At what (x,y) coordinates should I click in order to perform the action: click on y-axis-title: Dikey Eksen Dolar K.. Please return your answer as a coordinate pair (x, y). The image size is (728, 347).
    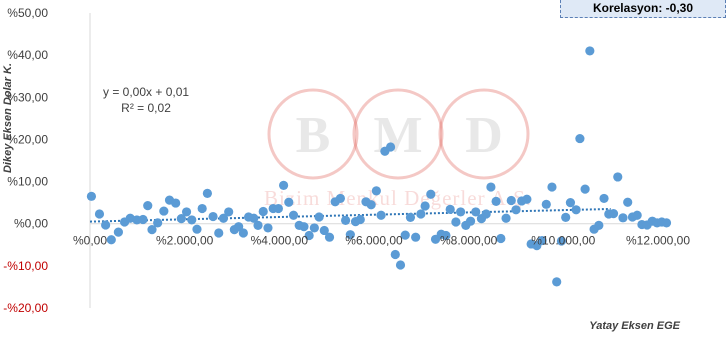
    Looking at the image, I should click on (8, 118).